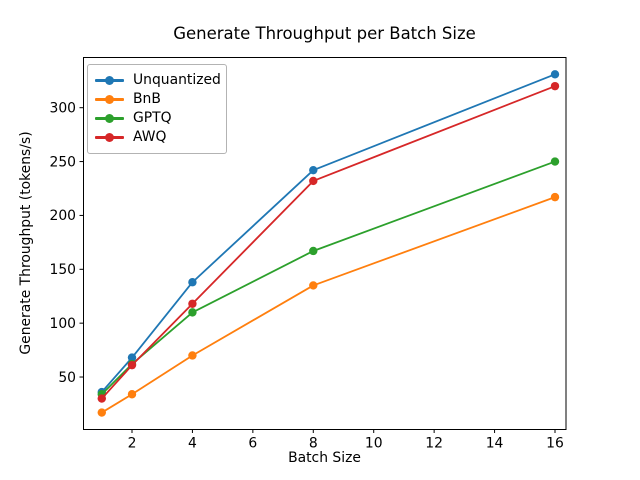 The image size is (640, 480). What do you see at coordinates (150, 136) in the screenshot?
I see `legend-label-awq: AWQ` at bounding box center [150, 136].